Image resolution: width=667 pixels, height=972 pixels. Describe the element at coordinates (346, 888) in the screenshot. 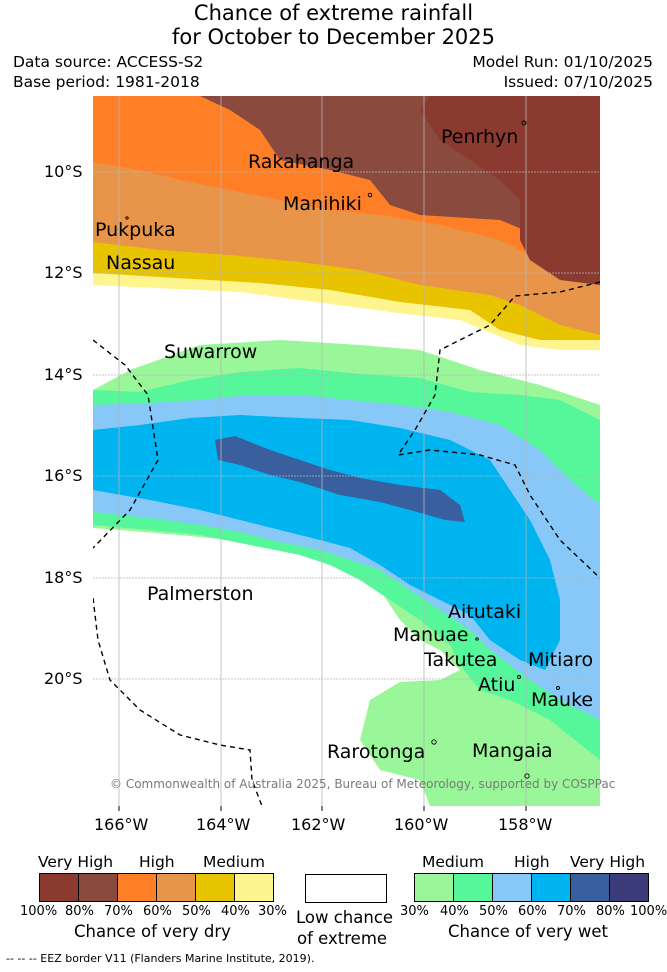

I see `neutral-swatch` at that location.